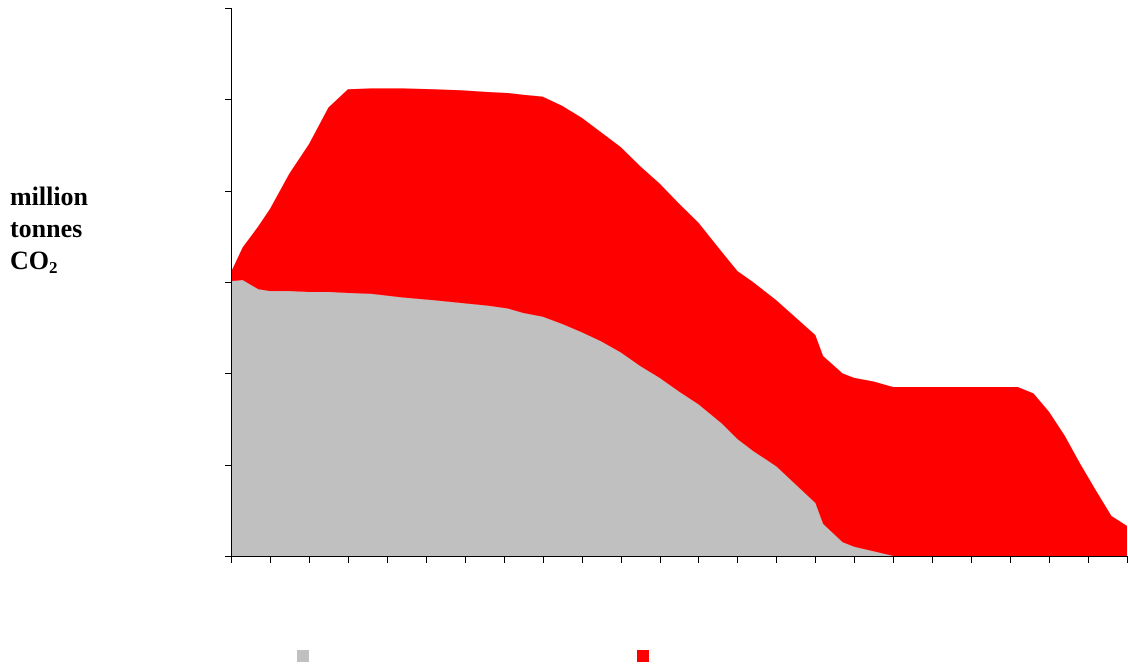 Image resolution: width=1128 pixels, height=666 pixels. Describe the element at coordinates (46, 228) in the screenshot. I see `y-axis-label-line2: tonnes` at that location.